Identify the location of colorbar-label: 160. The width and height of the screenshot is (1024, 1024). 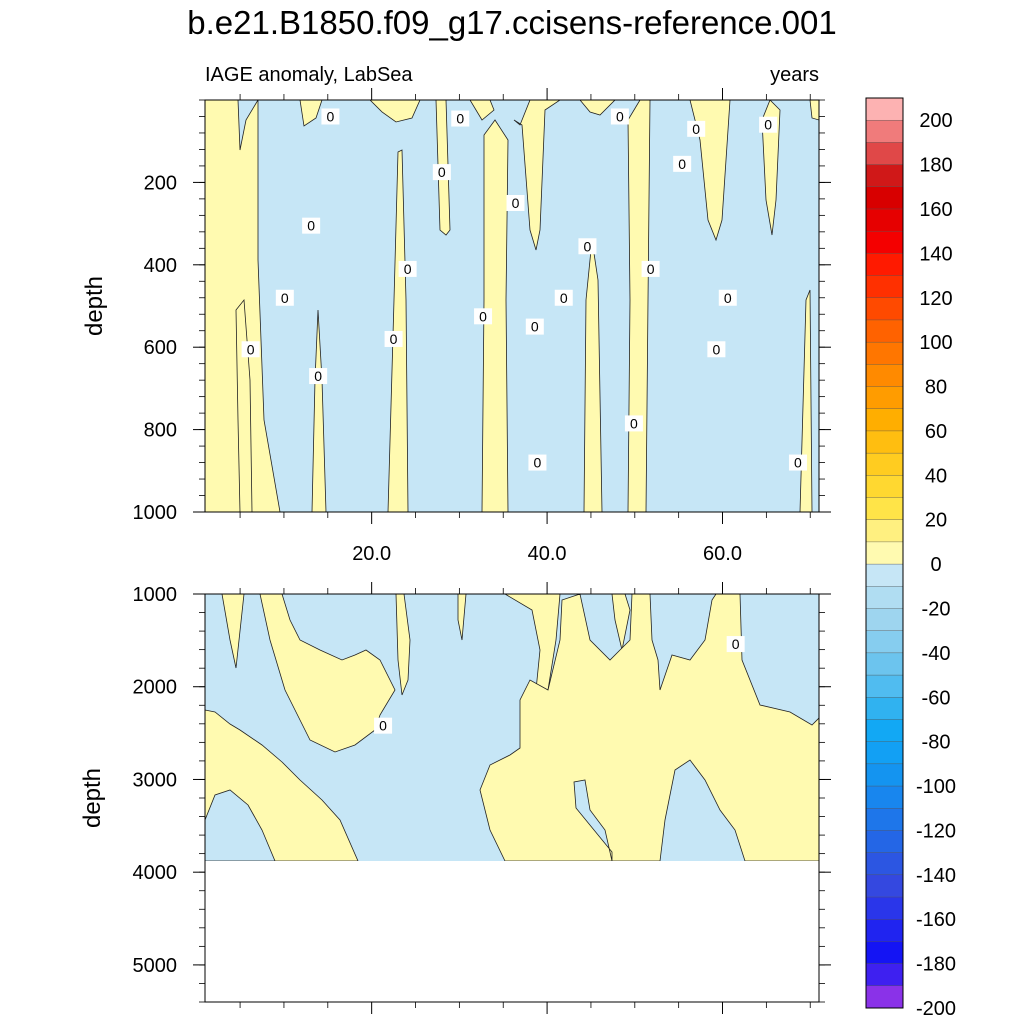
(935, 210).